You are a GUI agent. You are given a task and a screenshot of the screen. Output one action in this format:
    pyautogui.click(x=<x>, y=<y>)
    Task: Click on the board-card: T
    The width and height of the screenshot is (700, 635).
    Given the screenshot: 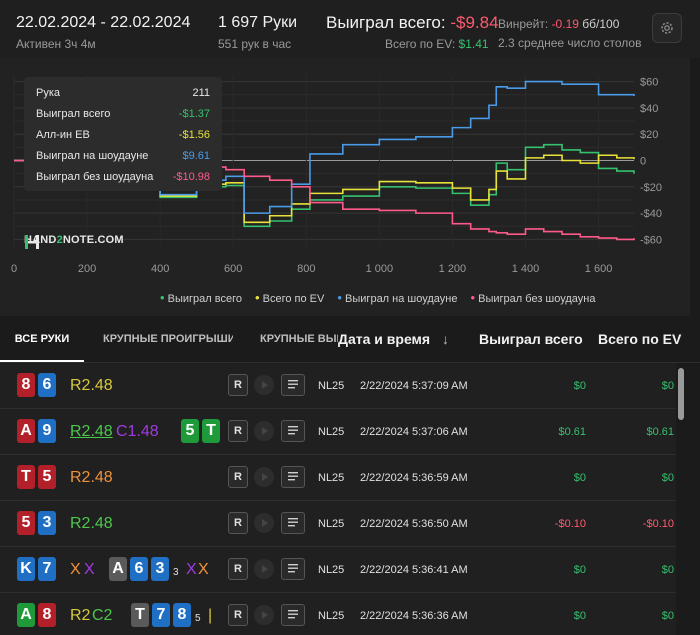 What is the action you would take?
    pyautogui.click(x=211, y=431)
    